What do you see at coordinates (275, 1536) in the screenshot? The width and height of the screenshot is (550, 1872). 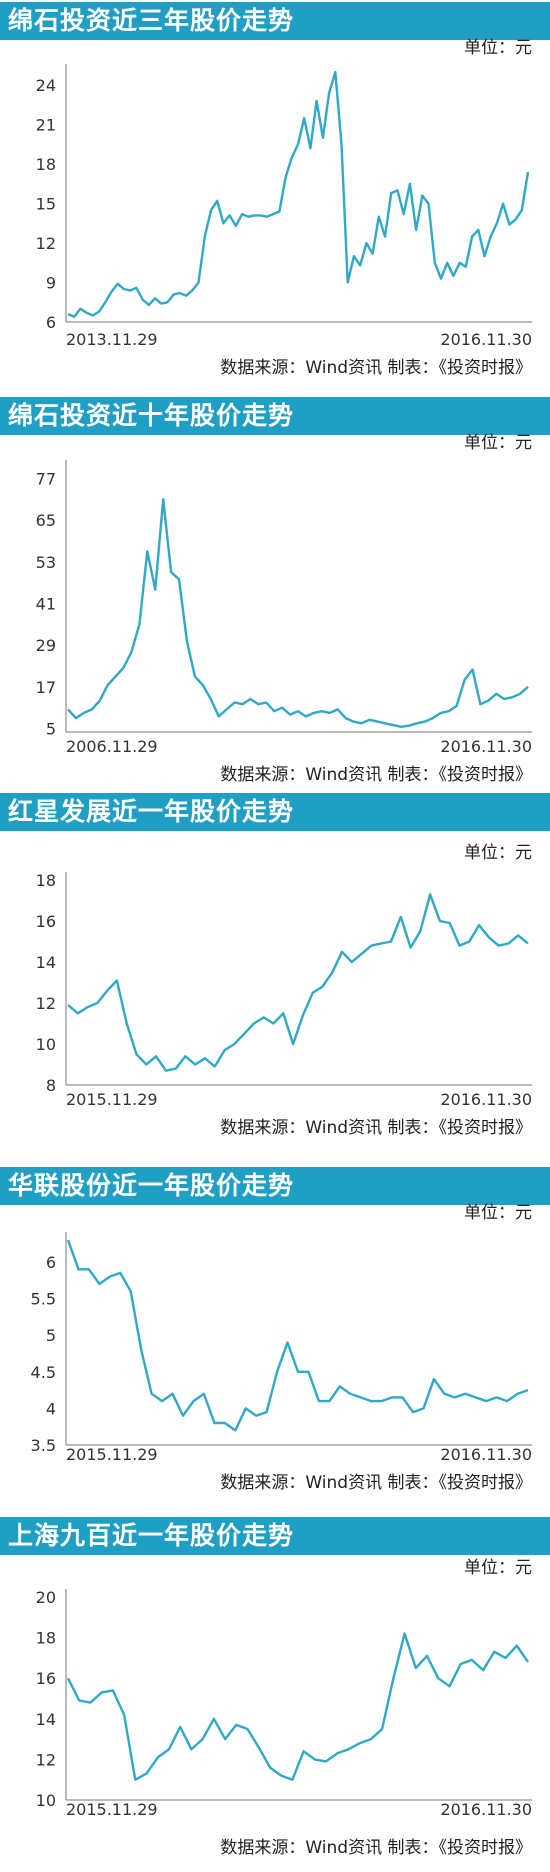 I see `chart-title: 上海九百近一年股价走势` at bounding box center [275, 1536].